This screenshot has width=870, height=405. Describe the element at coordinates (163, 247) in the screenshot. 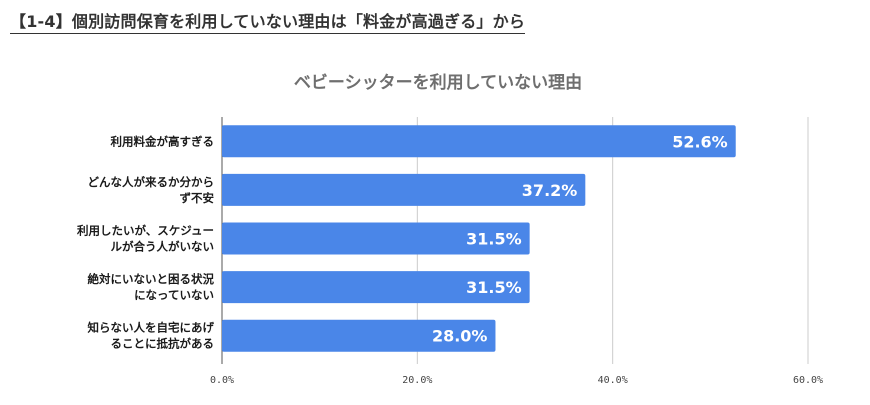

I see `category-label: ルが合う人がいない` at that location.